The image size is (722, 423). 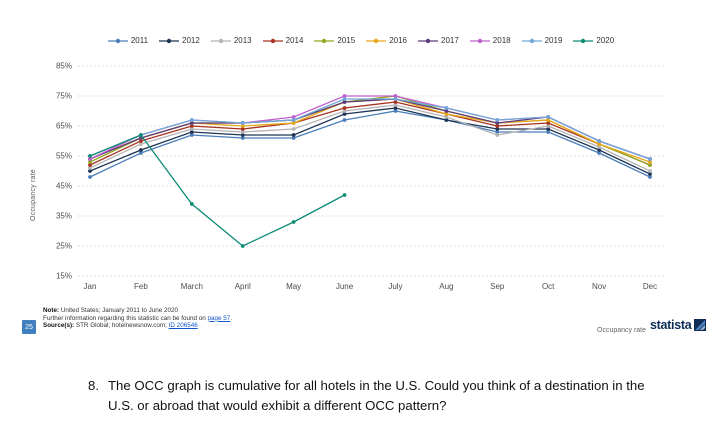 What do you see at coordinates (141, 286) in the screenshot?
I see `svg-text: Feb` at bounding box center [141, 286].